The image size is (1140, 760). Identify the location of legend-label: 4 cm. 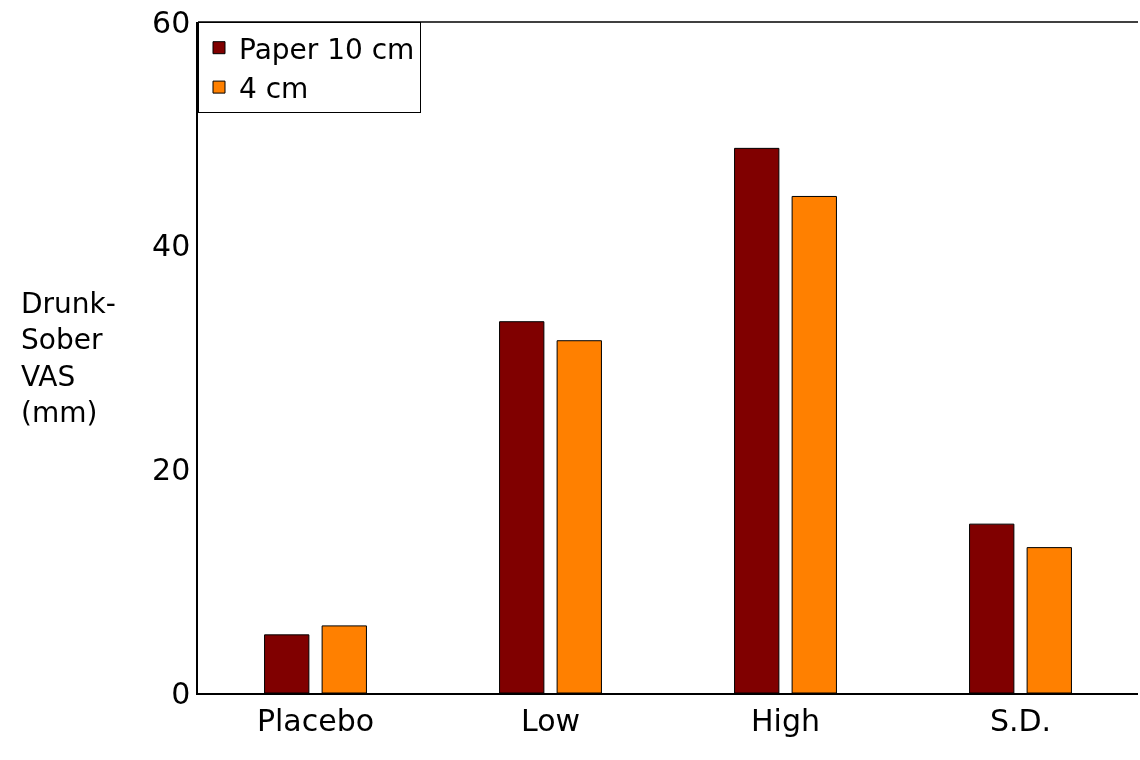
(274, 89).